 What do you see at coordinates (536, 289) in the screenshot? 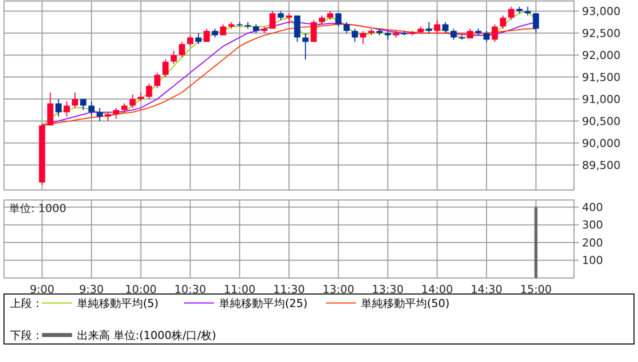
I see `x-tick-label: 15:00` at bounding box center [536, 289].